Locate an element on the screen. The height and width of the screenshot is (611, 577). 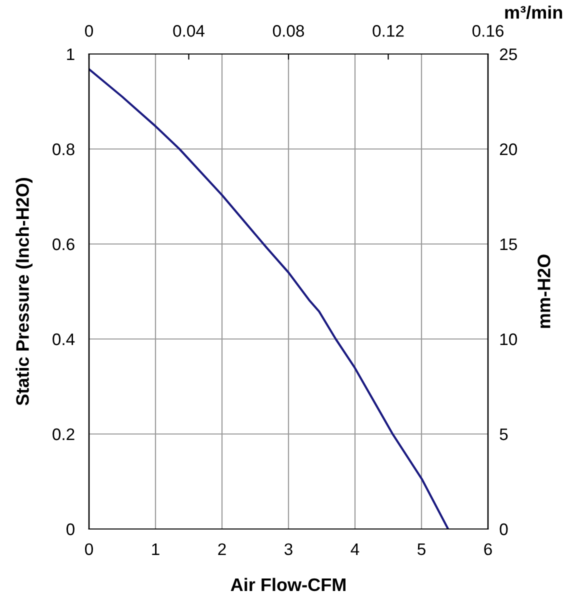
y-axis-title: Static Pressure (Inch-H2O) is located at coordinates (24, 292).